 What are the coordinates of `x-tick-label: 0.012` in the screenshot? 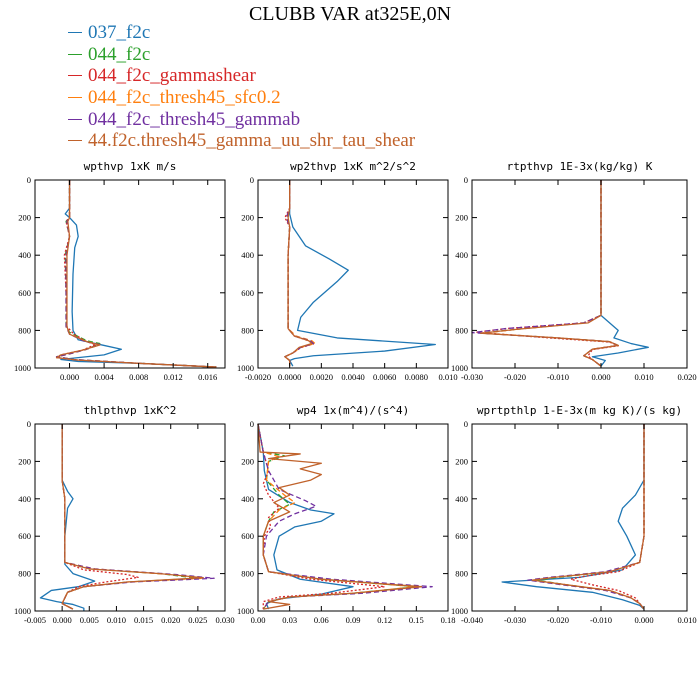 It's located at (173, 377).